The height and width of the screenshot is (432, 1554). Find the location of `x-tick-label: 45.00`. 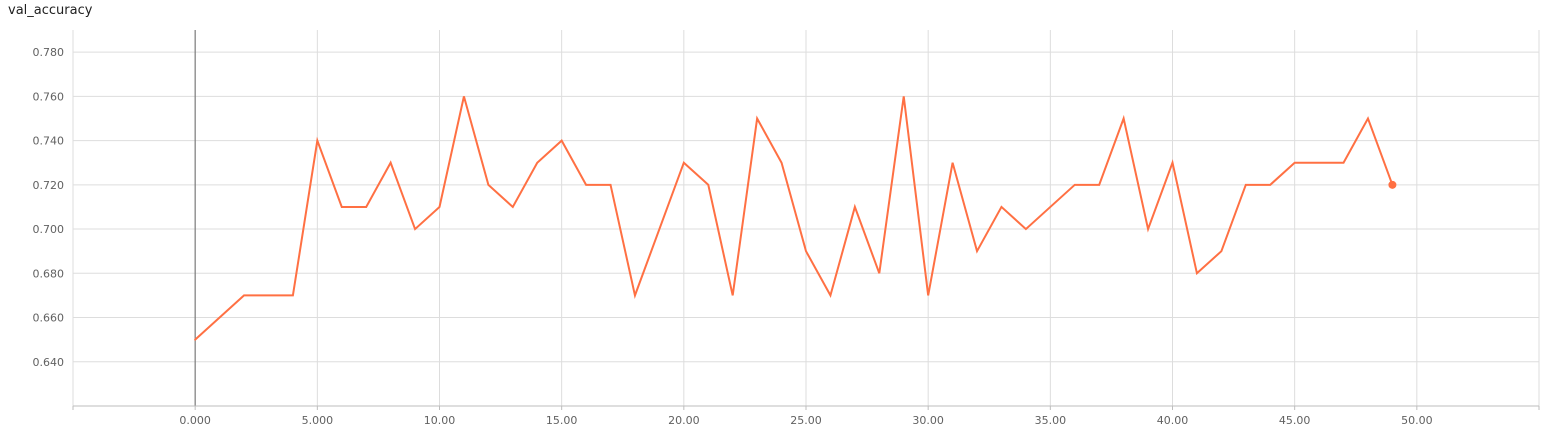

x-tick-label: 45.00 is located at coordinates (1295, 420).